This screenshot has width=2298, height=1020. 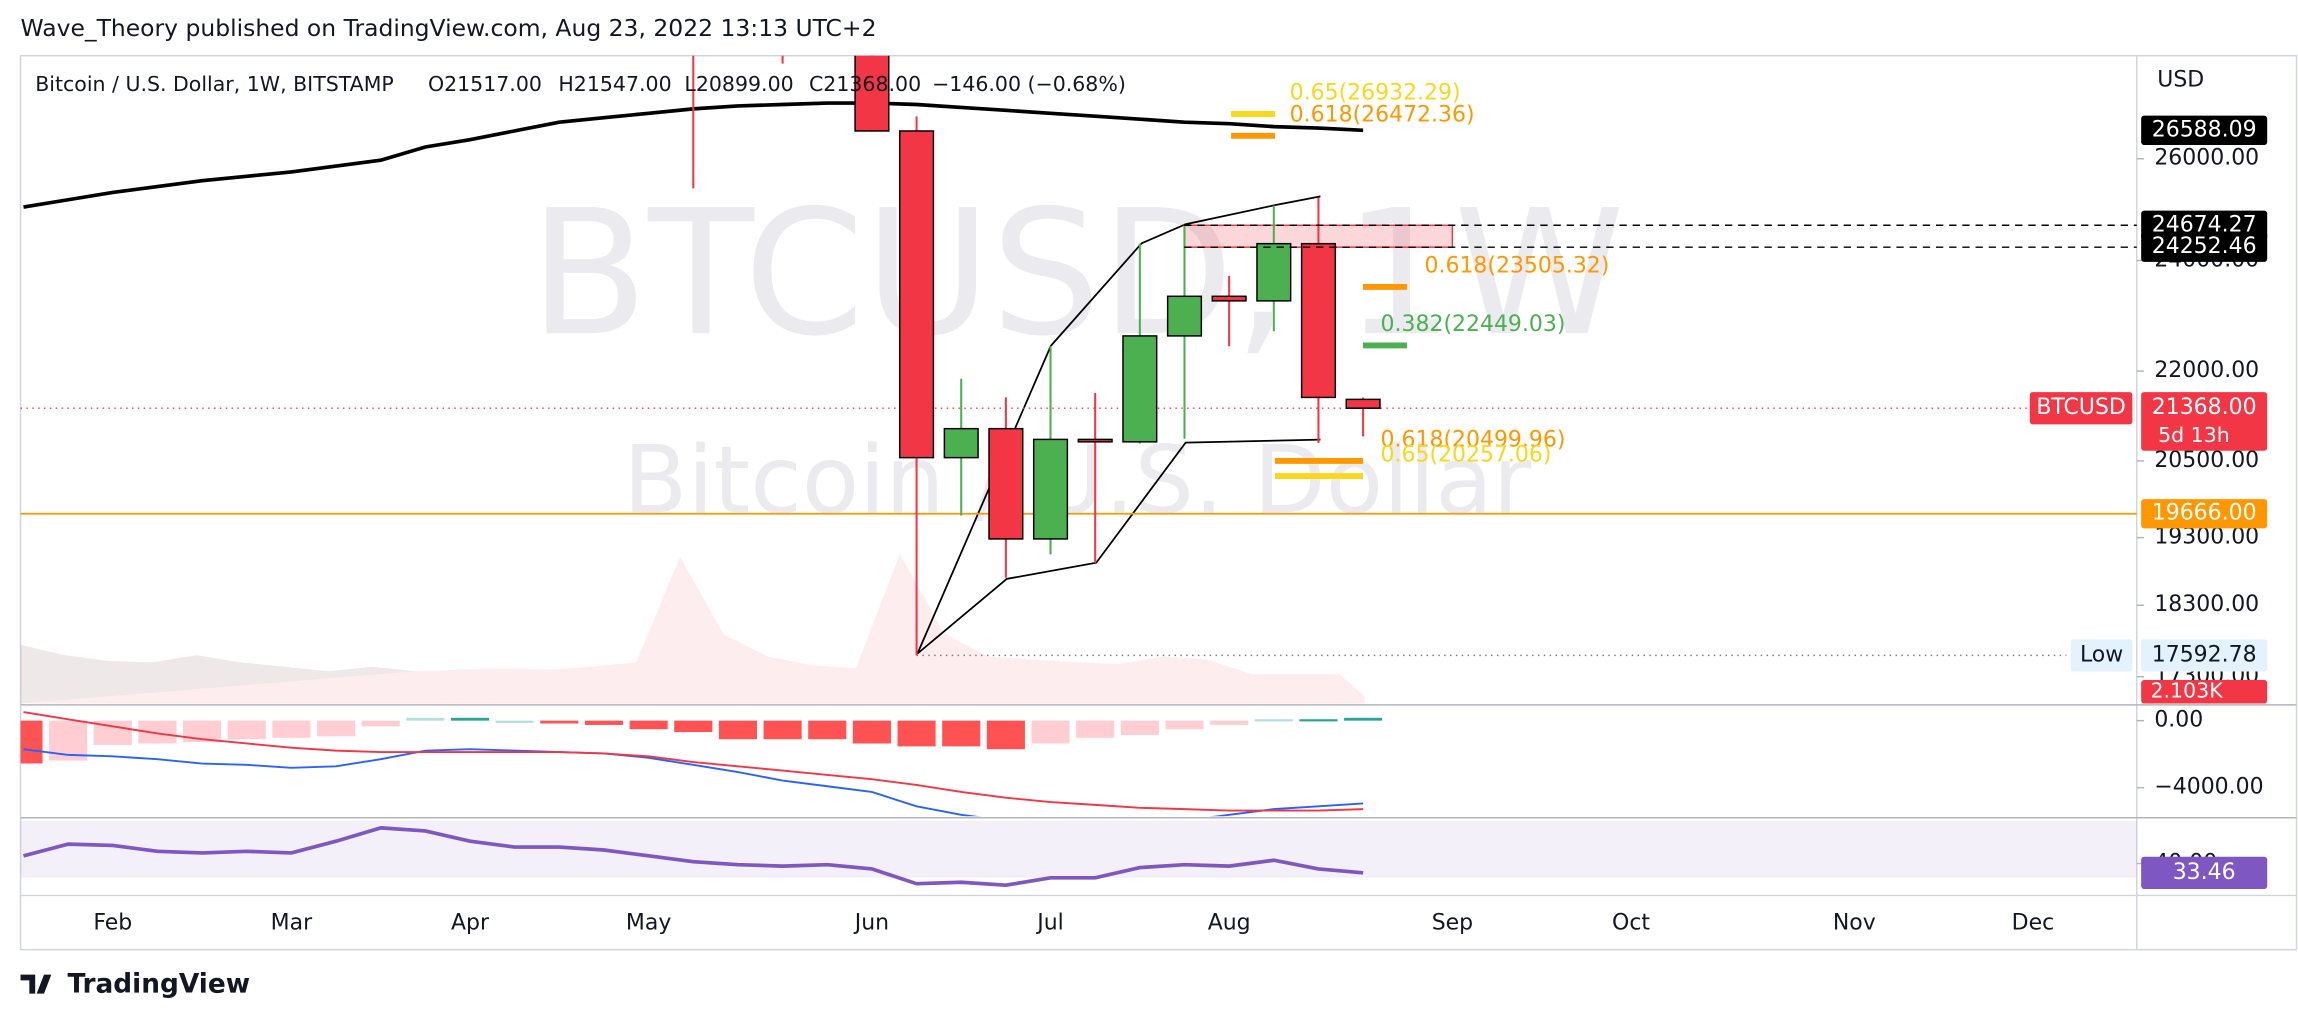 I want to click on x-tick-label: Jun, so click(x=871, y=922).